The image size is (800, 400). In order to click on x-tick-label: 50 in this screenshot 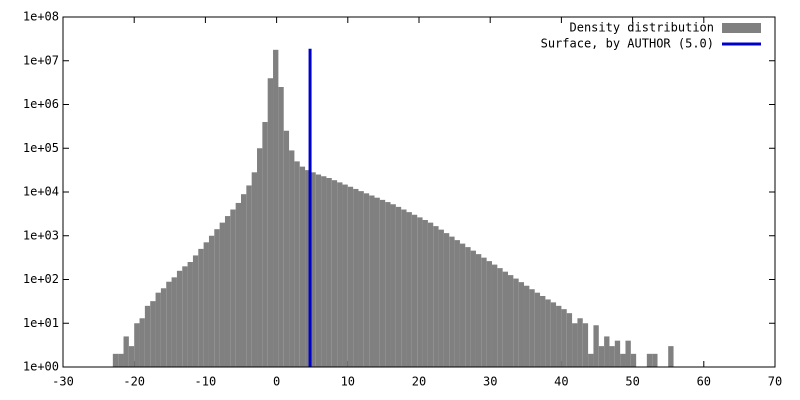, I will do `click(632, 382)`.